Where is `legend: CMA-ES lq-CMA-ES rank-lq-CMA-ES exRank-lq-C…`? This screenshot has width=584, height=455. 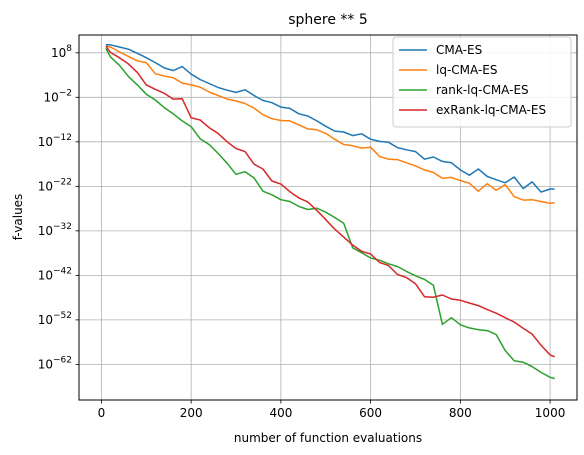
legend: CMA-ES lq-CMA-ES rank-lq-CMA-ES exRank-lq-C… is located at coordinates (482, 82).